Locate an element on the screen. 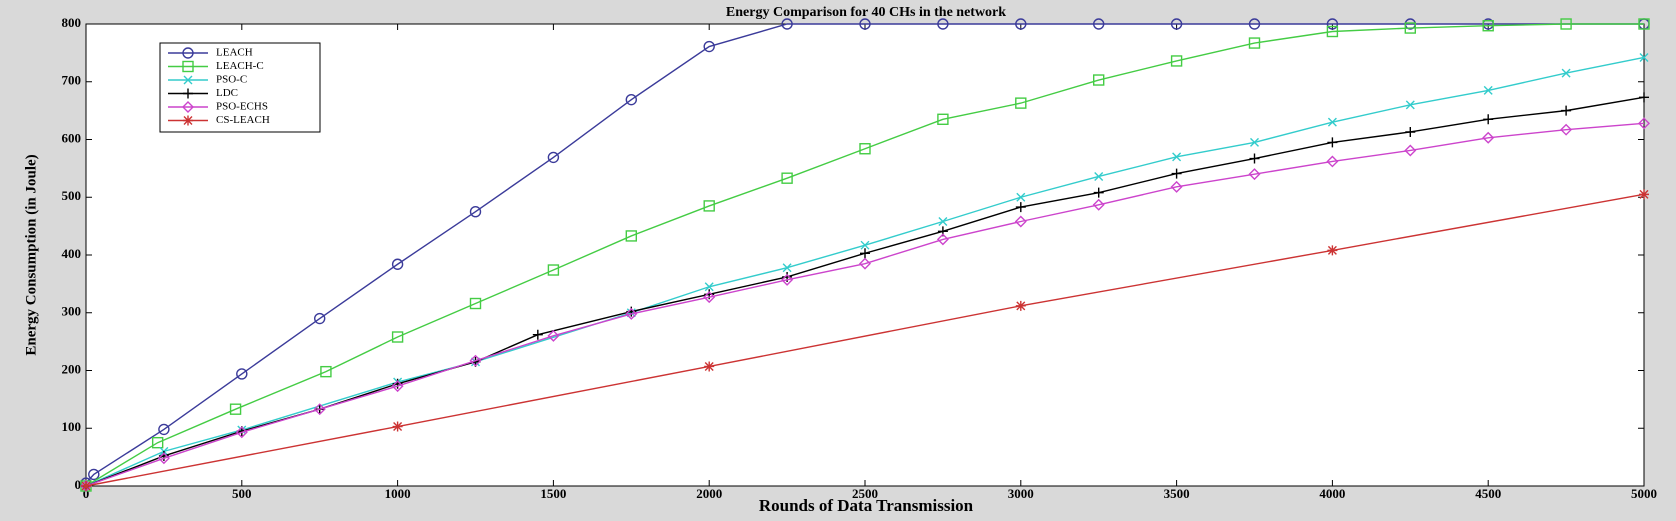 This screenshot has height=521, width=1676. legend-label: PSO-ECHS is located at coordinates (242, 107).